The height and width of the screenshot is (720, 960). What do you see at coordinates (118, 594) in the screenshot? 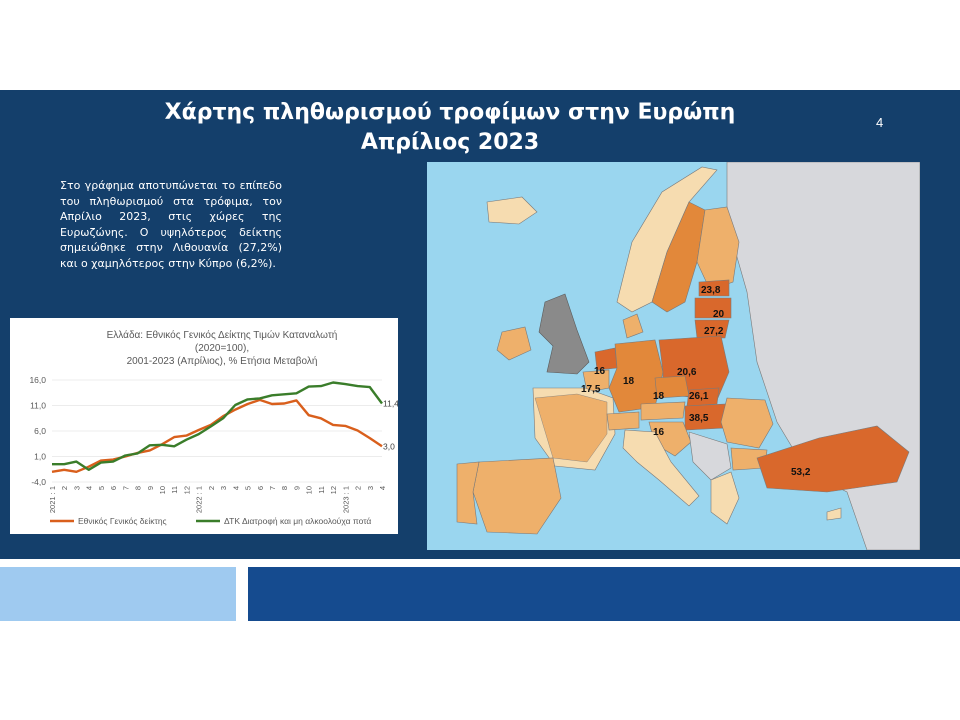
I see `footer-bar-light` at bounding box center [118, 594].